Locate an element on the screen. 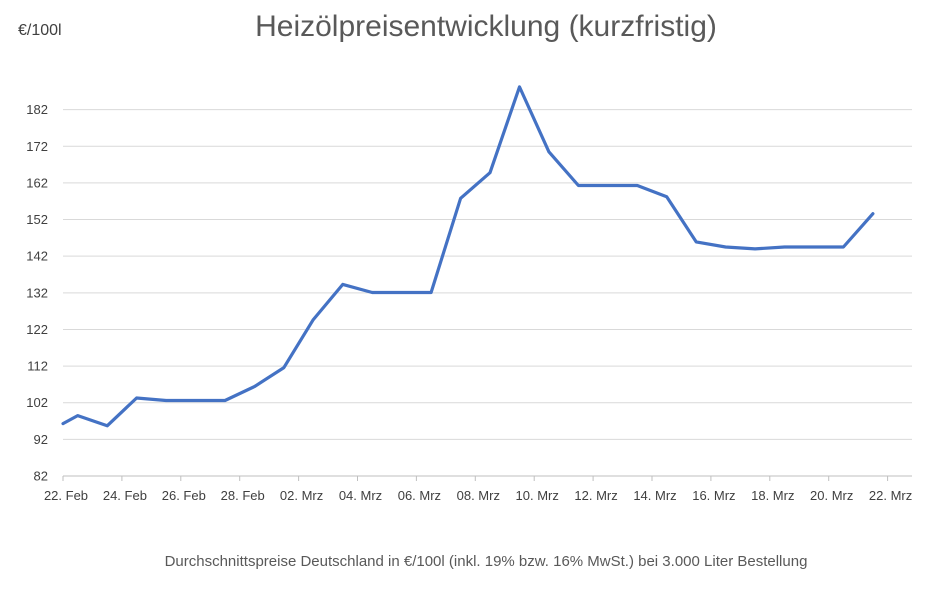 Image resolution: width=944 pixels, height=597 pixels. x-tick-label: 06. Mrz is located at coordinates (419, 495).